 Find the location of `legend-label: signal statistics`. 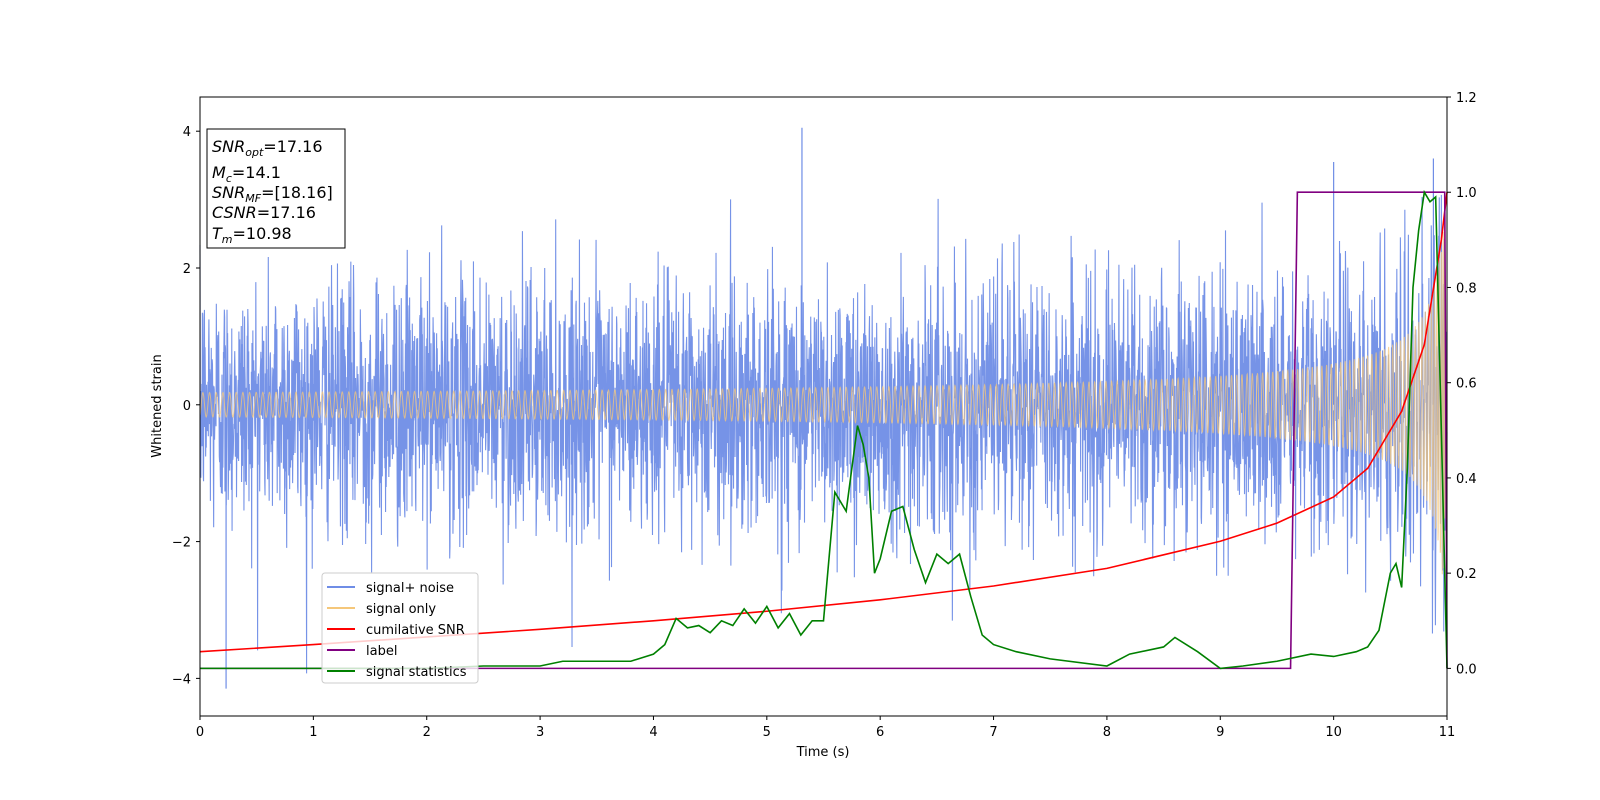

legend-label: signal statistics is located at coordinates (416, 672).